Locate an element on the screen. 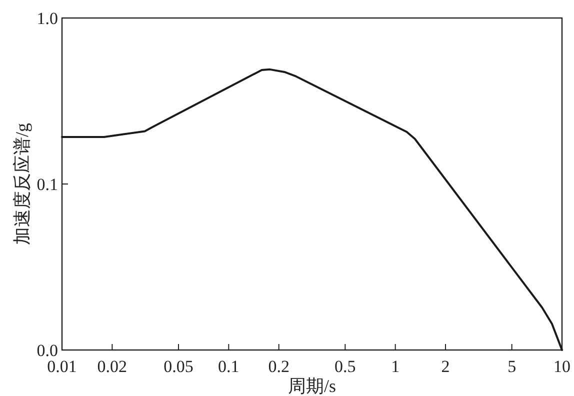 The image size is (574, 396). y-tick-label: 0.1 is located at coordinates (47, 184).